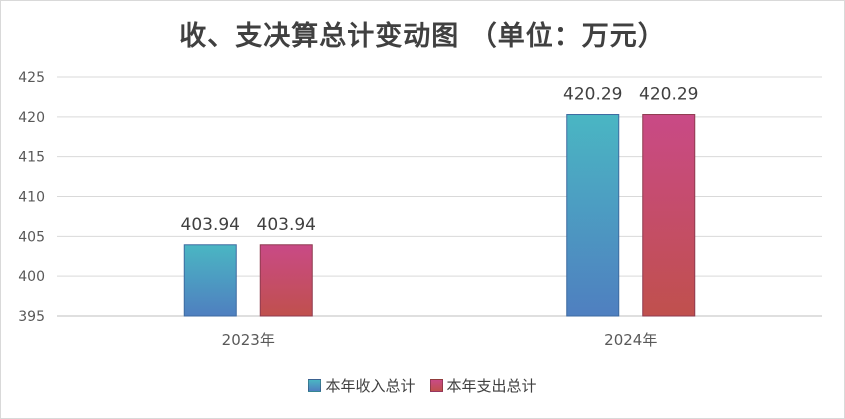 This screenshot has height=419, width=845. What do you see at coordinates (491, 386) in the screenshot?
I see `legend-label-expense: 本年支出总计` at bounding box center [491, 386].